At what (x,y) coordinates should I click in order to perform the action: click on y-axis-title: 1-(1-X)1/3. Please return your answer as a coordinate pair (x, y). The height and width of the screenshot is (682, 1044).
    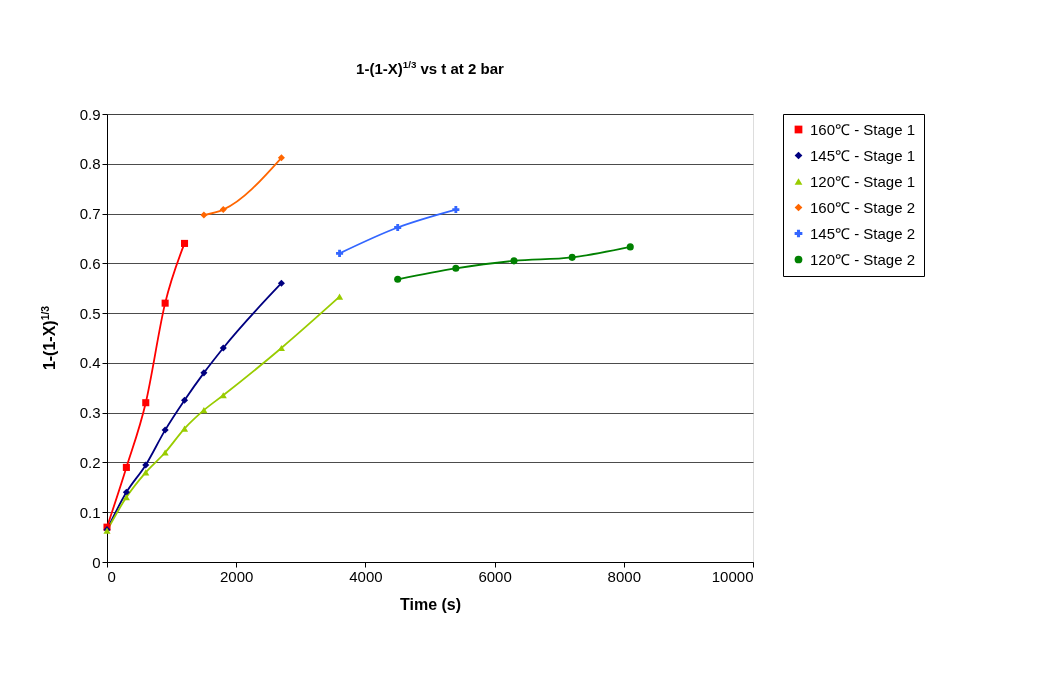
    Looking at the image, I should click on (48, 338).